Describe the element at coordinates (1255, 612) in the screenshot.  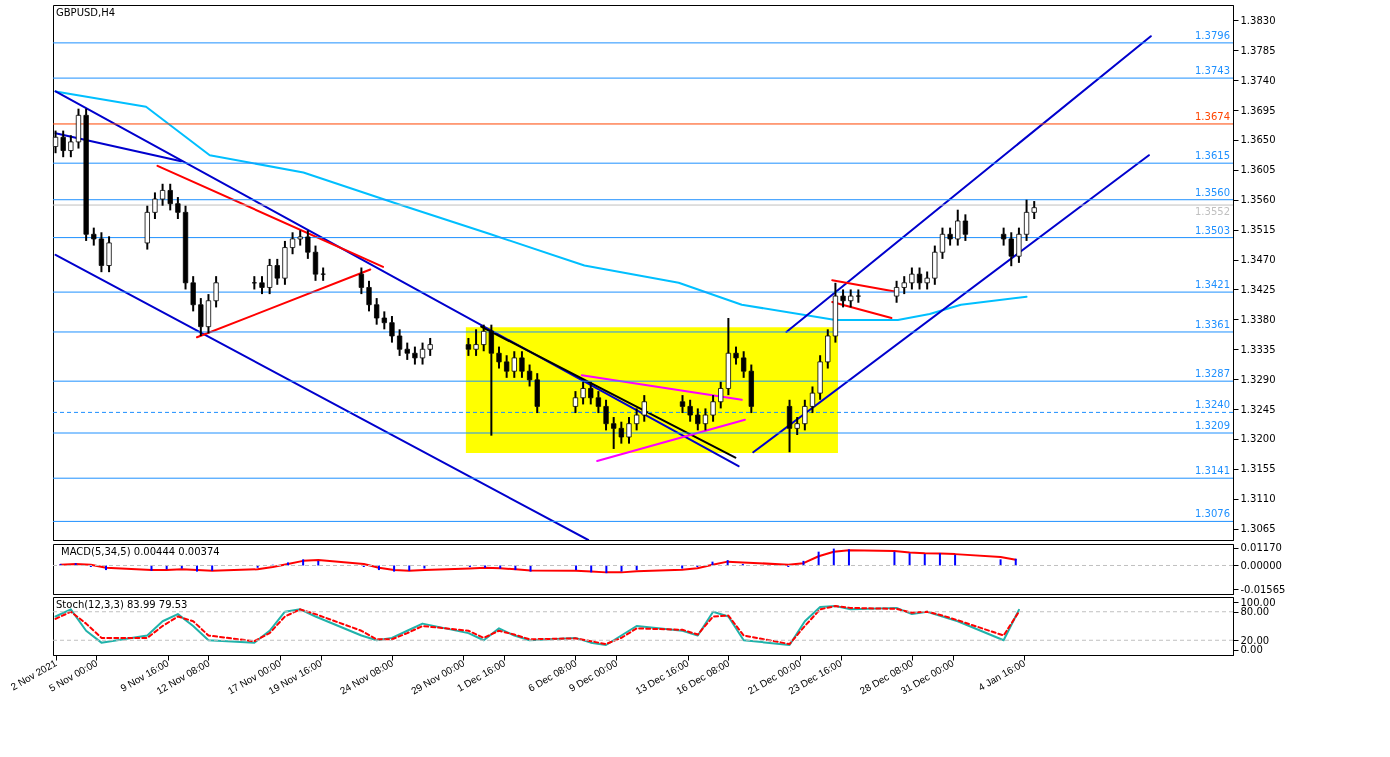
I see `y-tick-label: 80.00` at that location.